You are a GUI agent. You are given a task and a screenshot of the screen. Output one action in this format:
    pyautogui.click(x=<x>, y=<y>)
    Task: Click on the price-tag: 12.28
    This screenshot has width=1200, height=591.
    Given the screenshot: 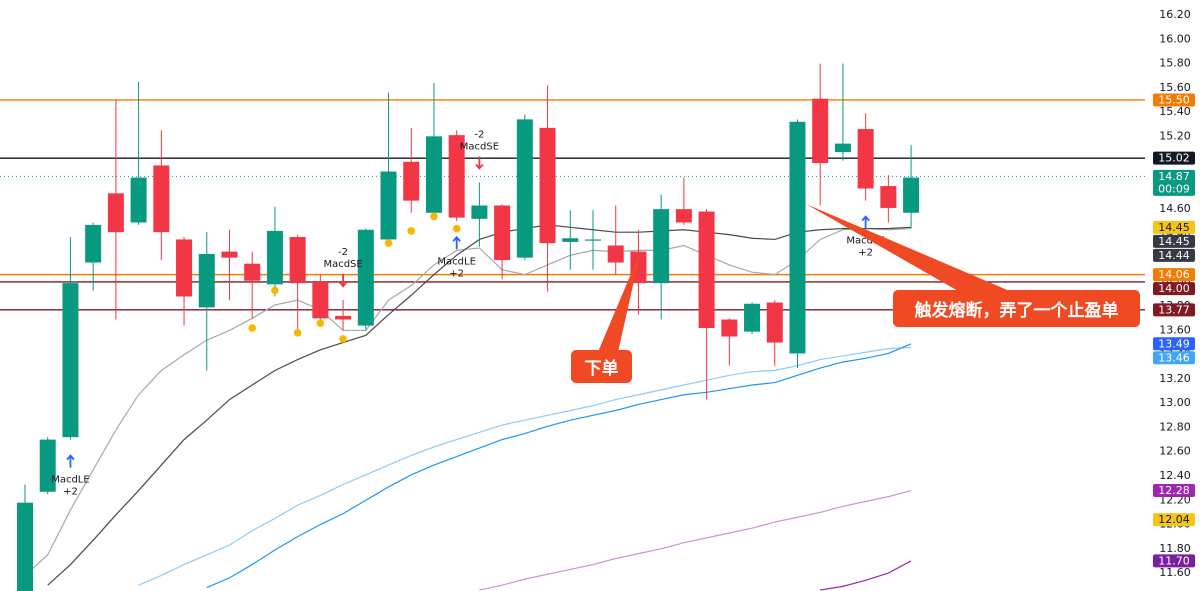 What is the action you would take?
    pyautogui.click(x=1174, y=491)
    